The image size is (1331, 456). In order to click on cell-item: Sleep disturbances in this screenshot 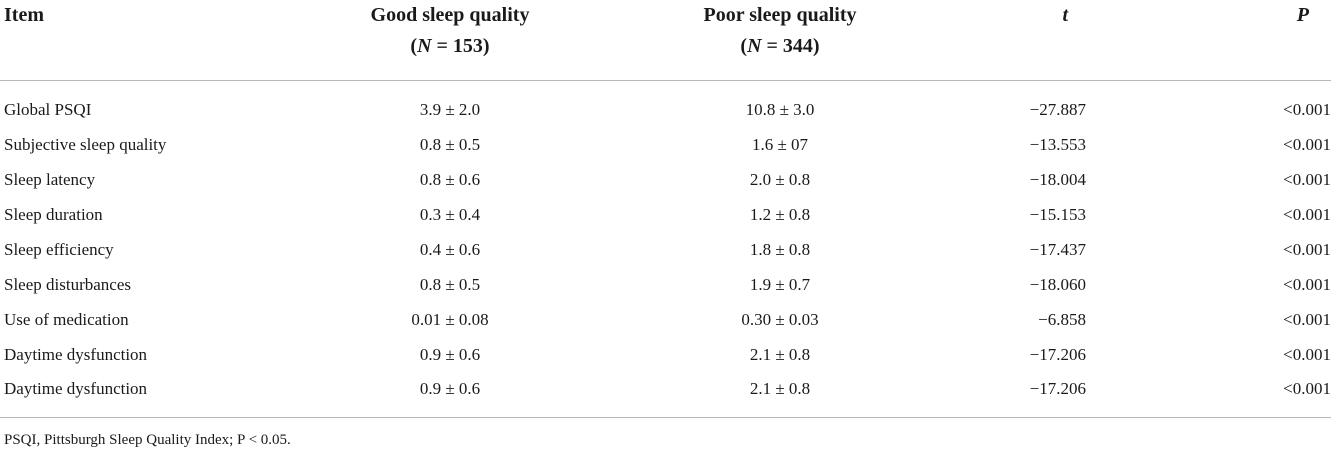, I will do `click(67, 284)`.